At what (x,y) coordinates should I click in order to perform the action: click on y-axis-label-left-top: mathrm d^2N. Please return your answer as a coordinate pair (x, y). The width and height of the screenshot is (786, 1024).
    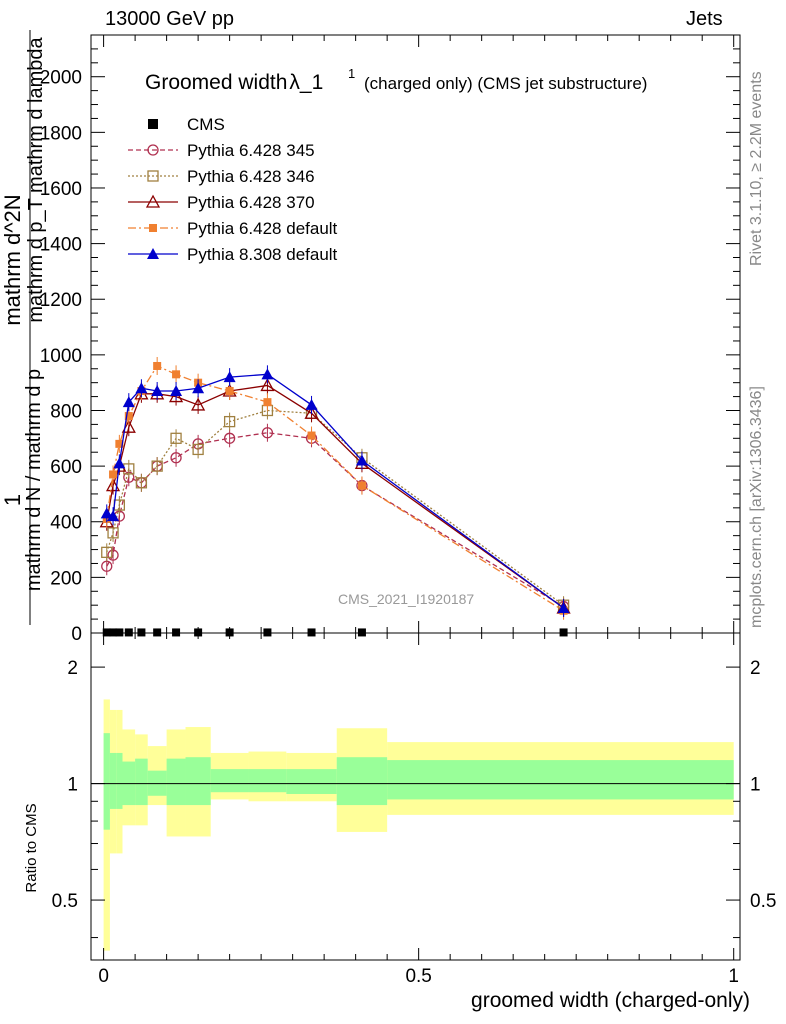
    Looking at the image, I should click on (12, 259).